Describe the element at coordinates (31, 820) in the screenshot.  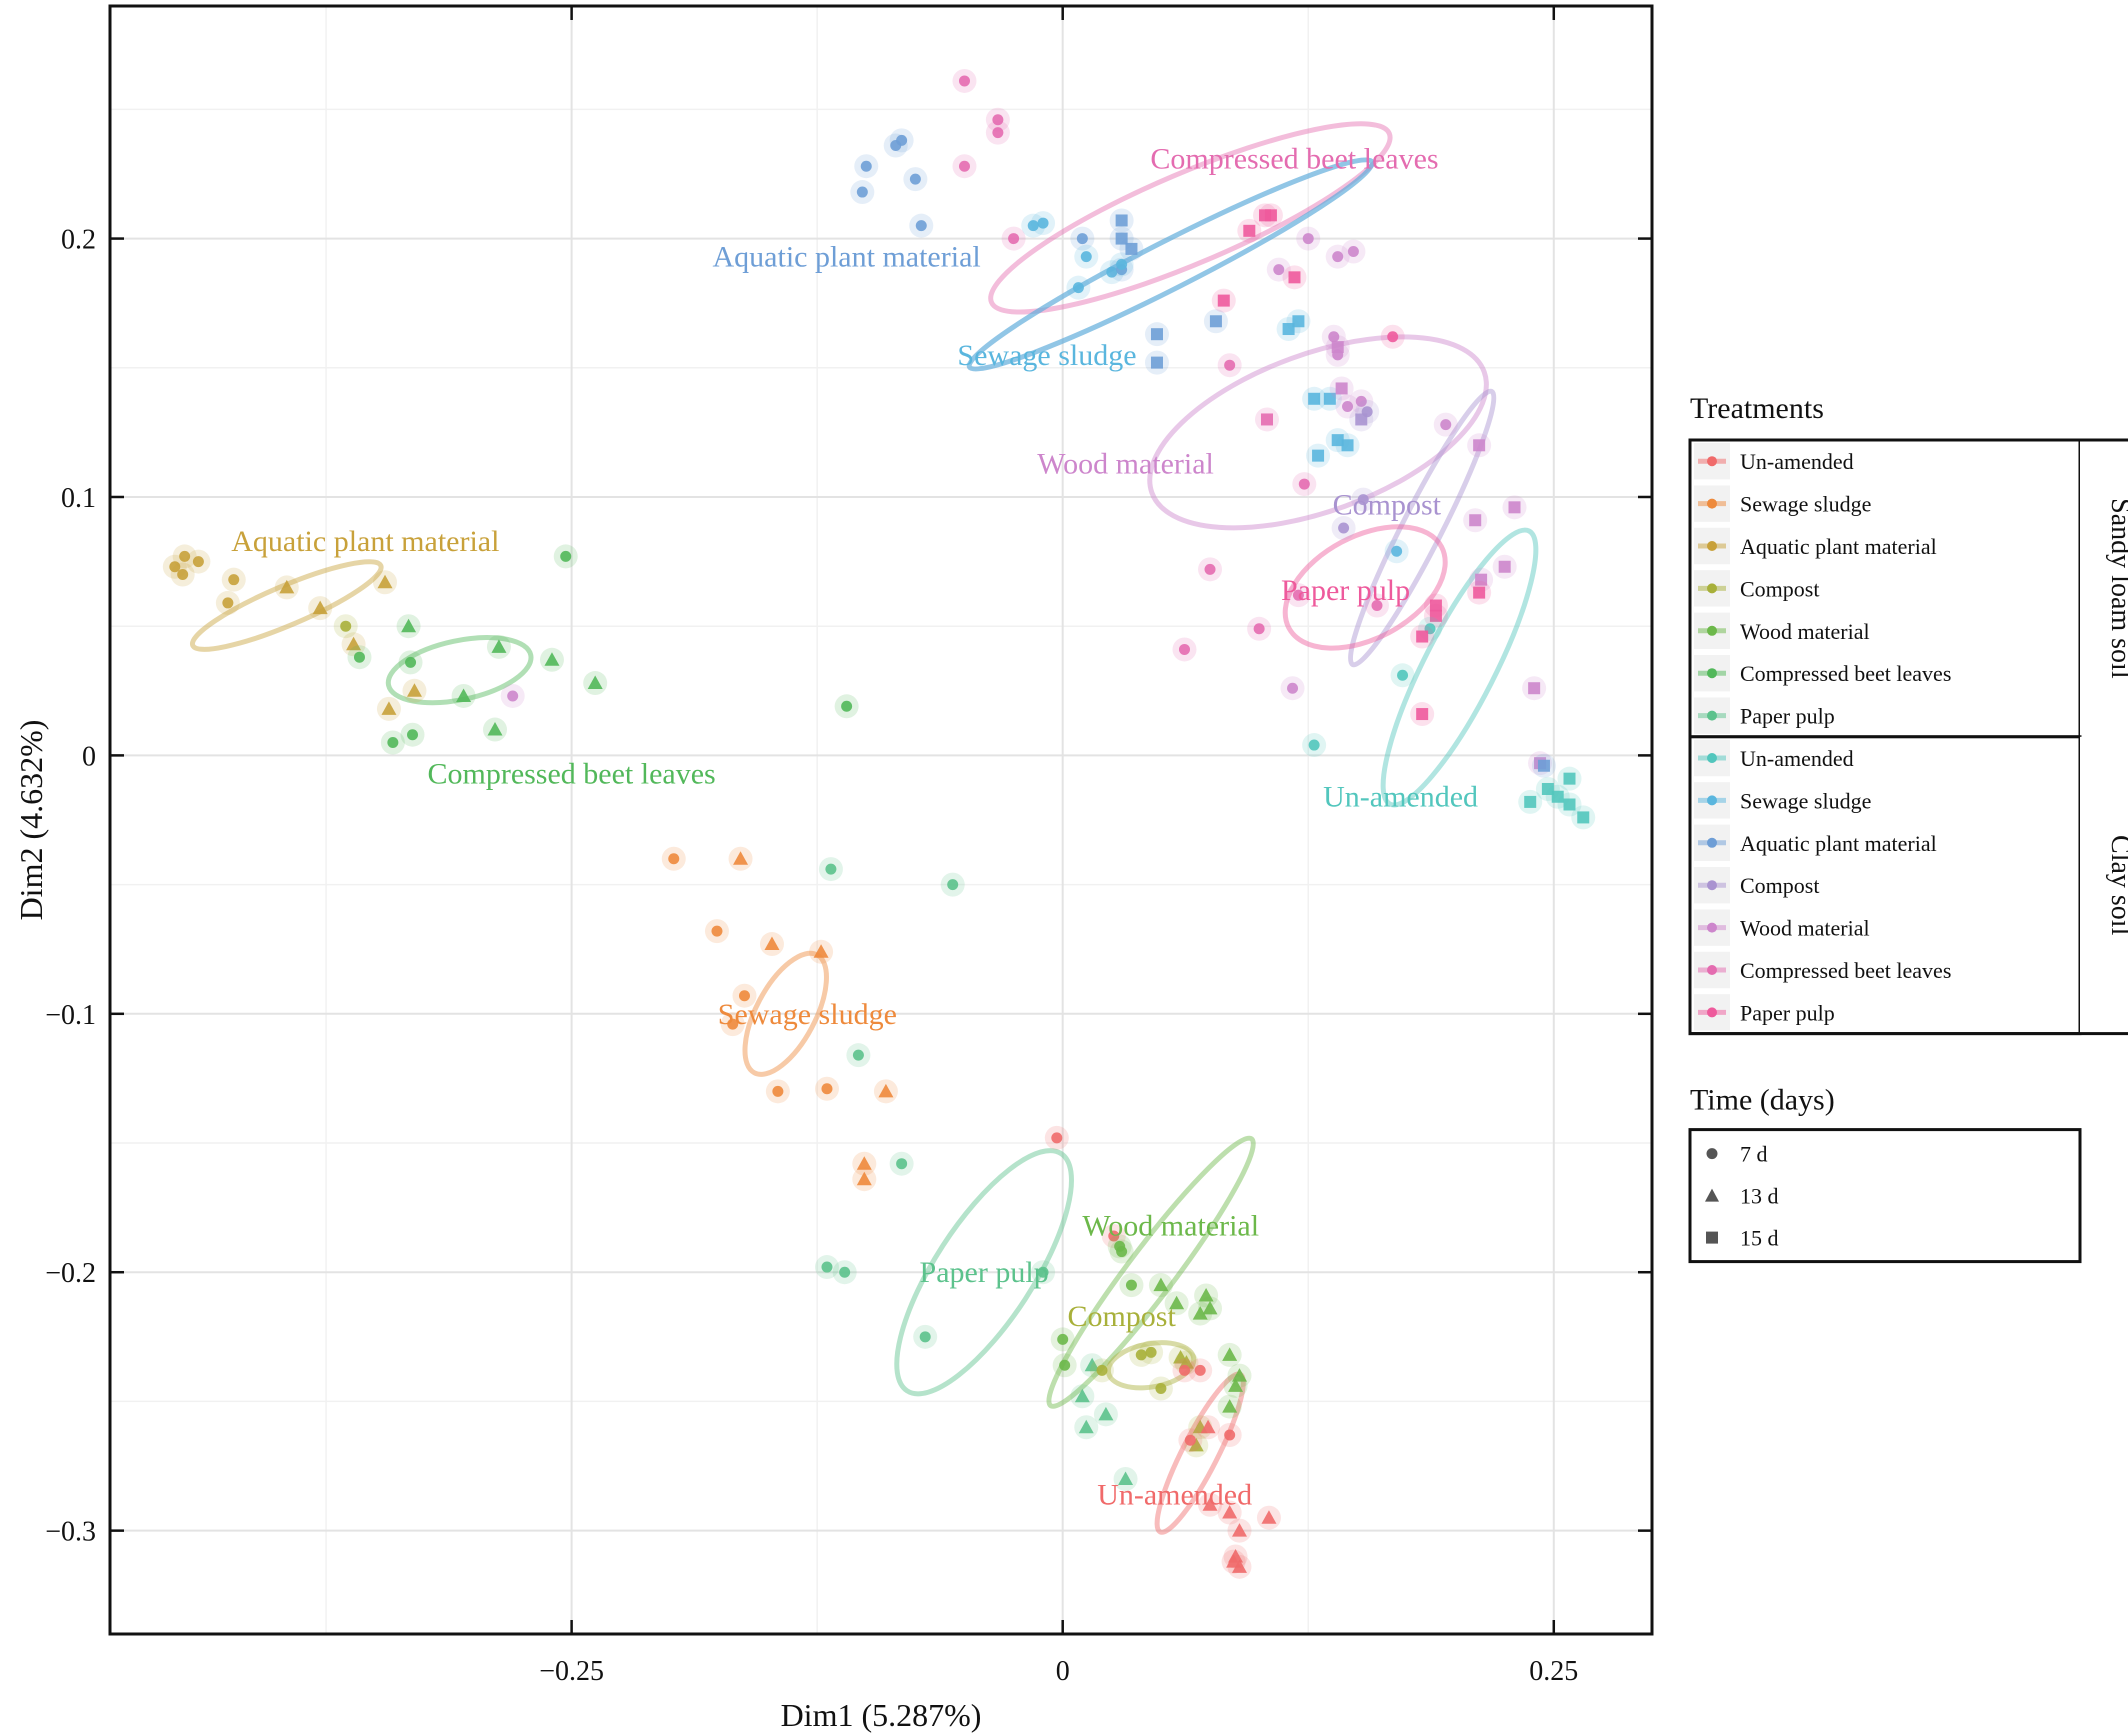
I see `y-axis-title: Dim2 (4.632%)` at that location.